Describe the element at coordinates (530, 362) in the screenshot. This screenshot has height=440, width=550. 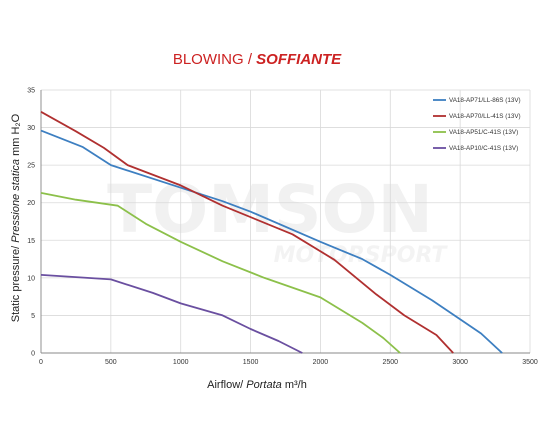
I see `x-tick-label: 3500` at that location.